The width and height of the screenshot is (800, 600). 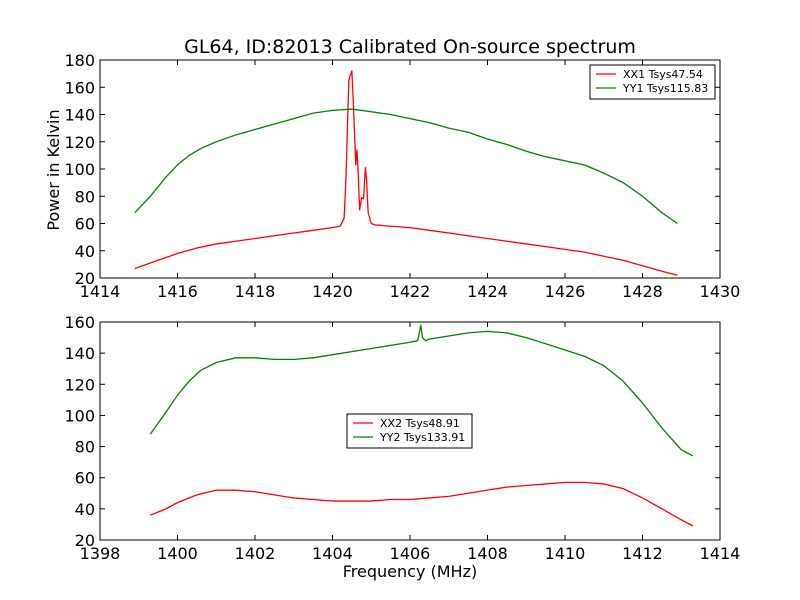 I want to click on legend-entry: XX2 Tsys48.91, so click(x=420, y=423).